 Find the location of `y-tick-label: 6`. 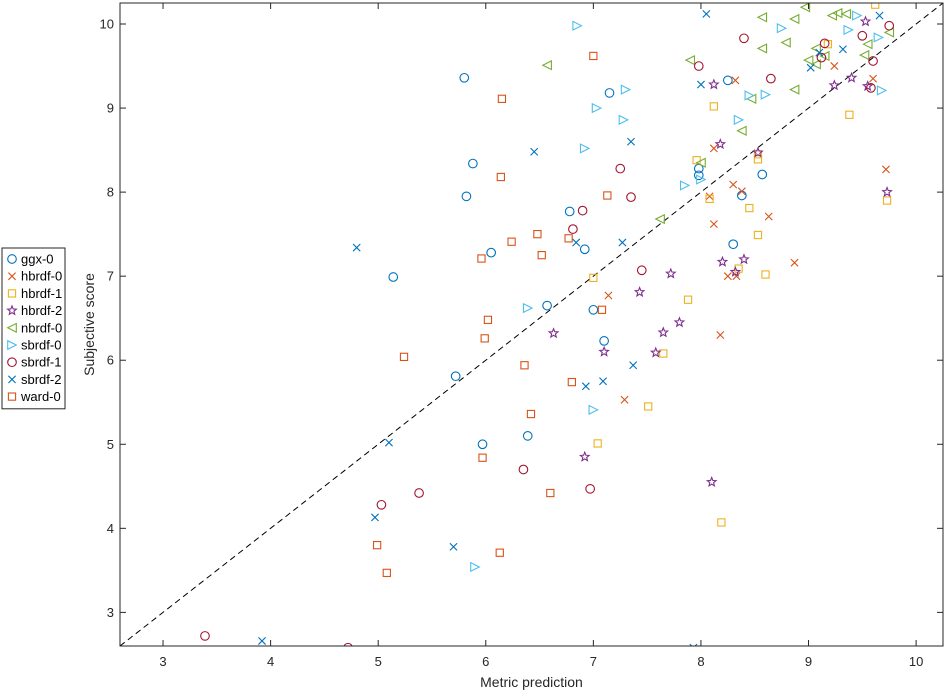

y-tick-label: 6 is located at coordinates (110, 360).